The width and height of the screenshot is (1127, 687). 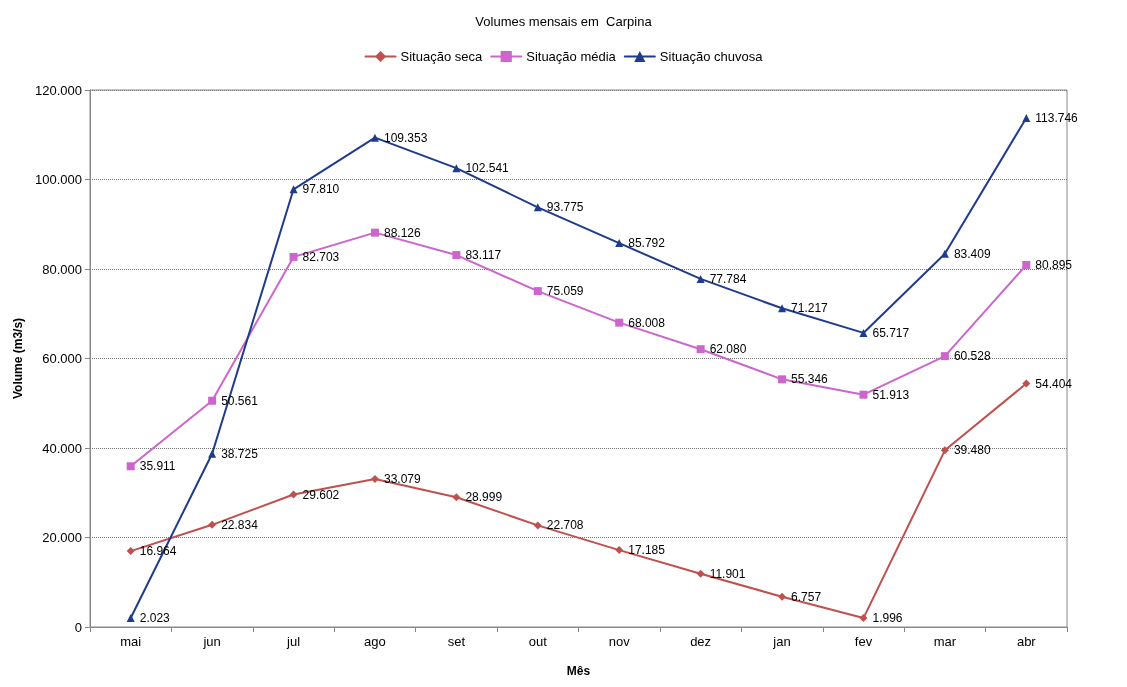 I want to click on x-tick-label: dez, so click(x=701, y=641).